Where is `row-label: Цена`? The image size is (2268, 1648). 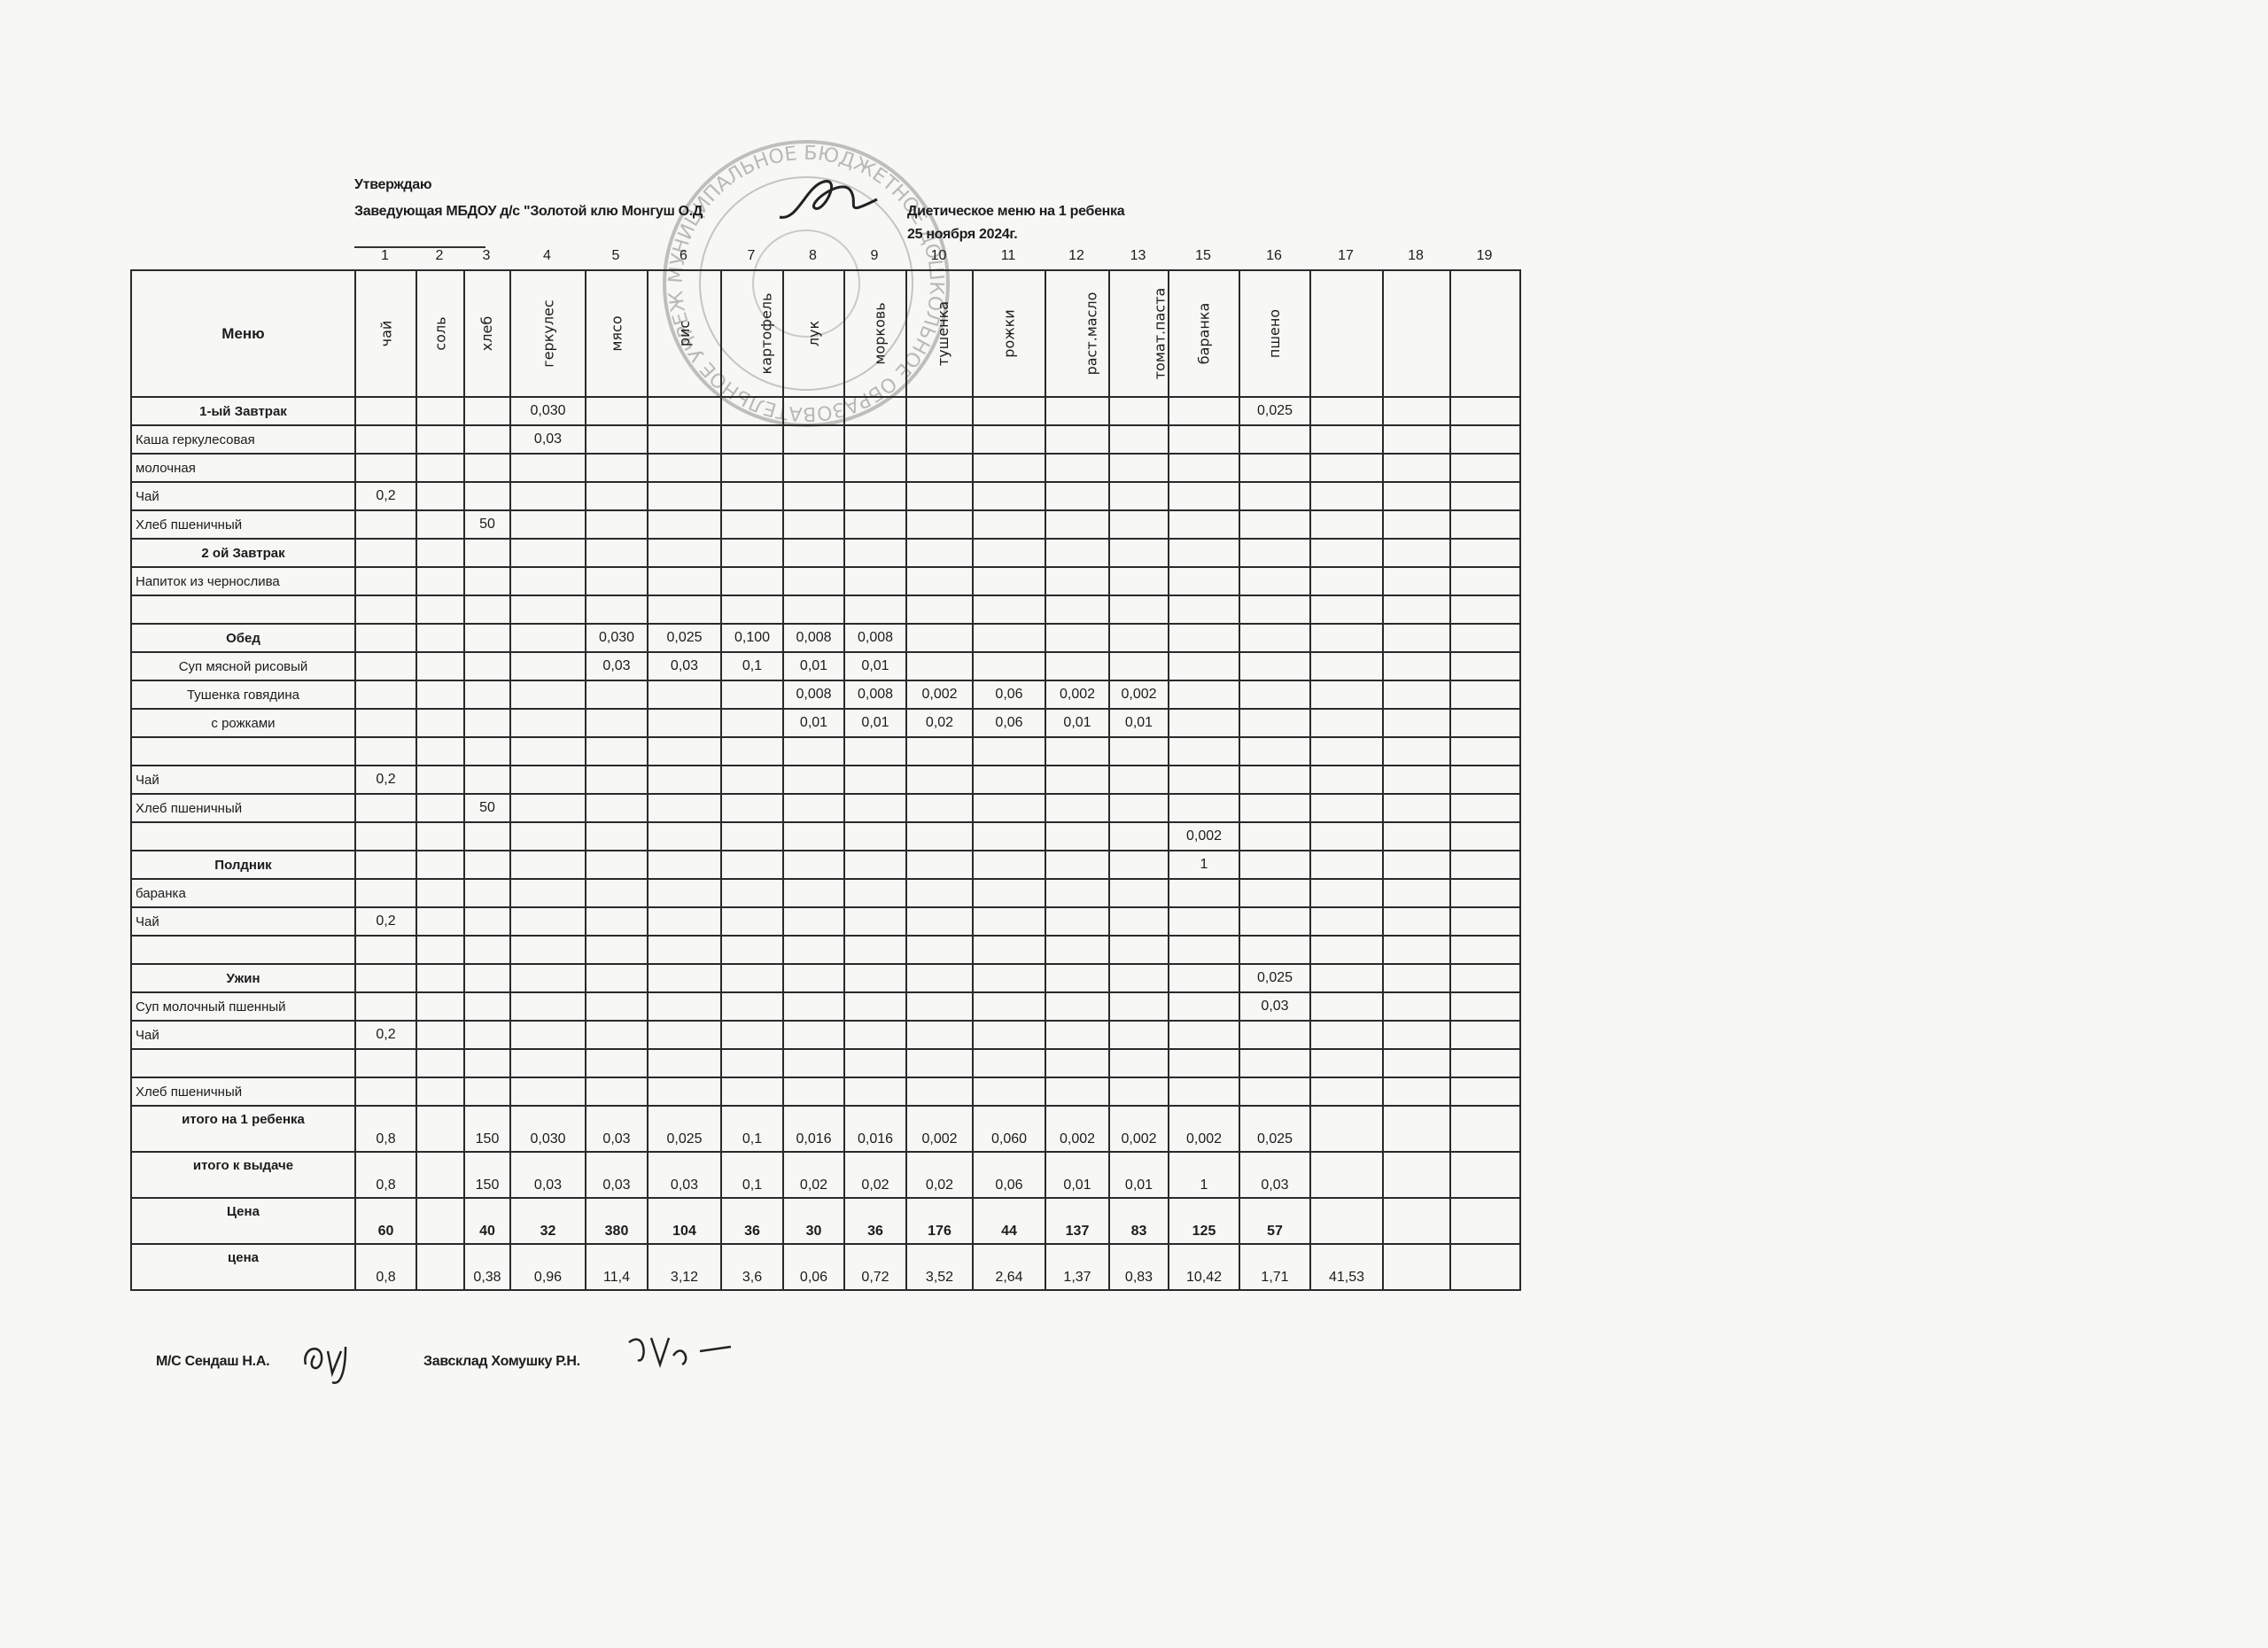 row-label: Цена is located at coordinates (243, 1221).